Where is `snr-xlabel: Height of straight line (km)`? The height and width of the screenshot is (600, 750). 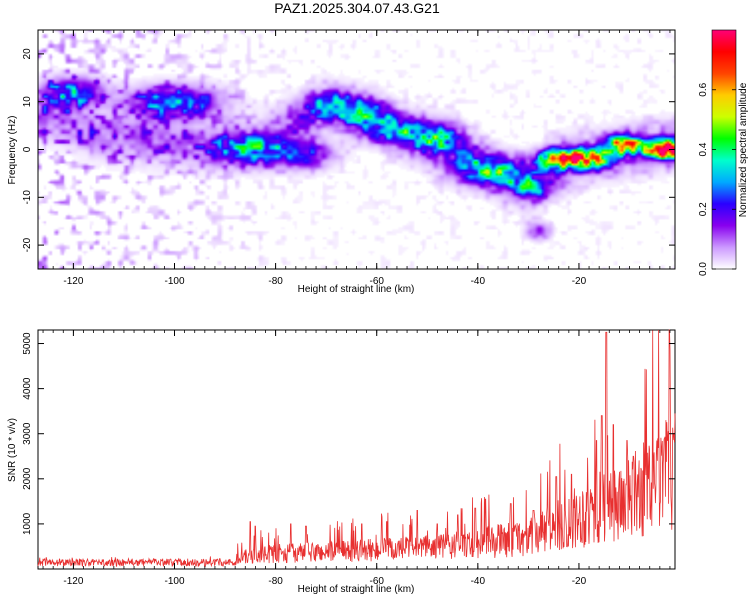
snr-xlabel: Height of straight line (km) is located at coordinates (356, 589).